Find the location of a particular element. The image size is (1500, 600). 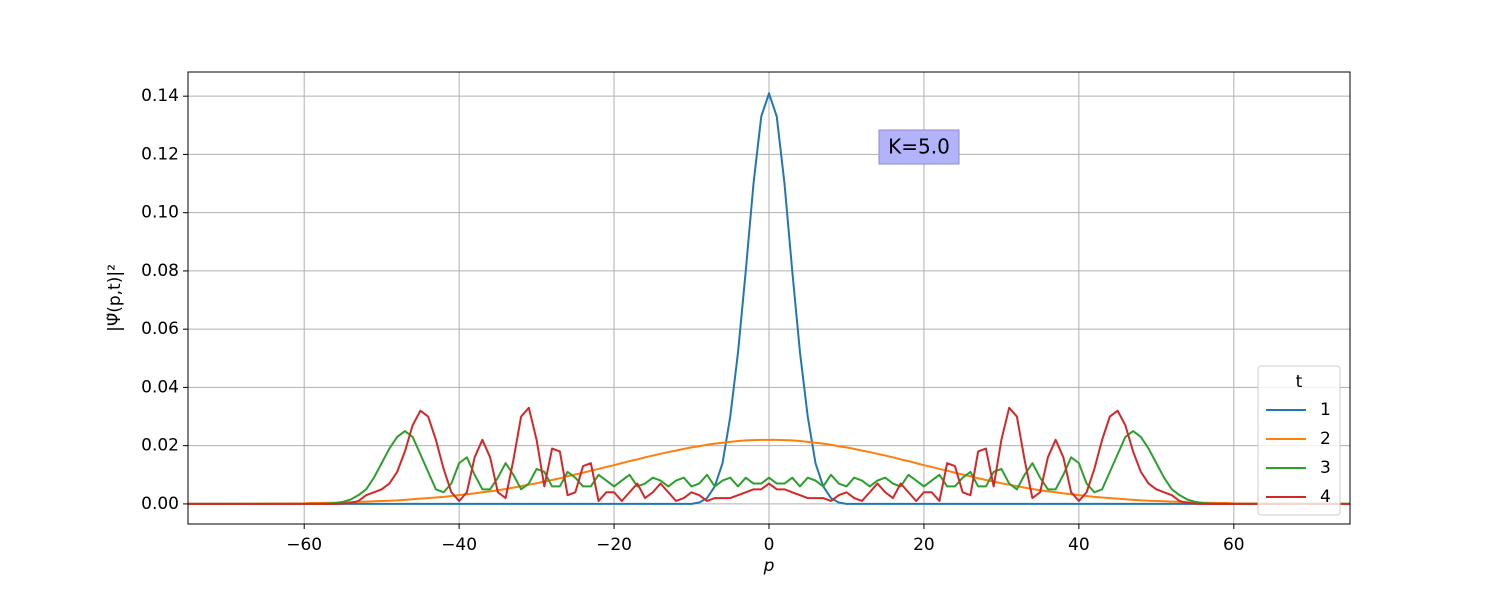

legend: t 1 2 3 4 is located at coordinates (1299, 440).